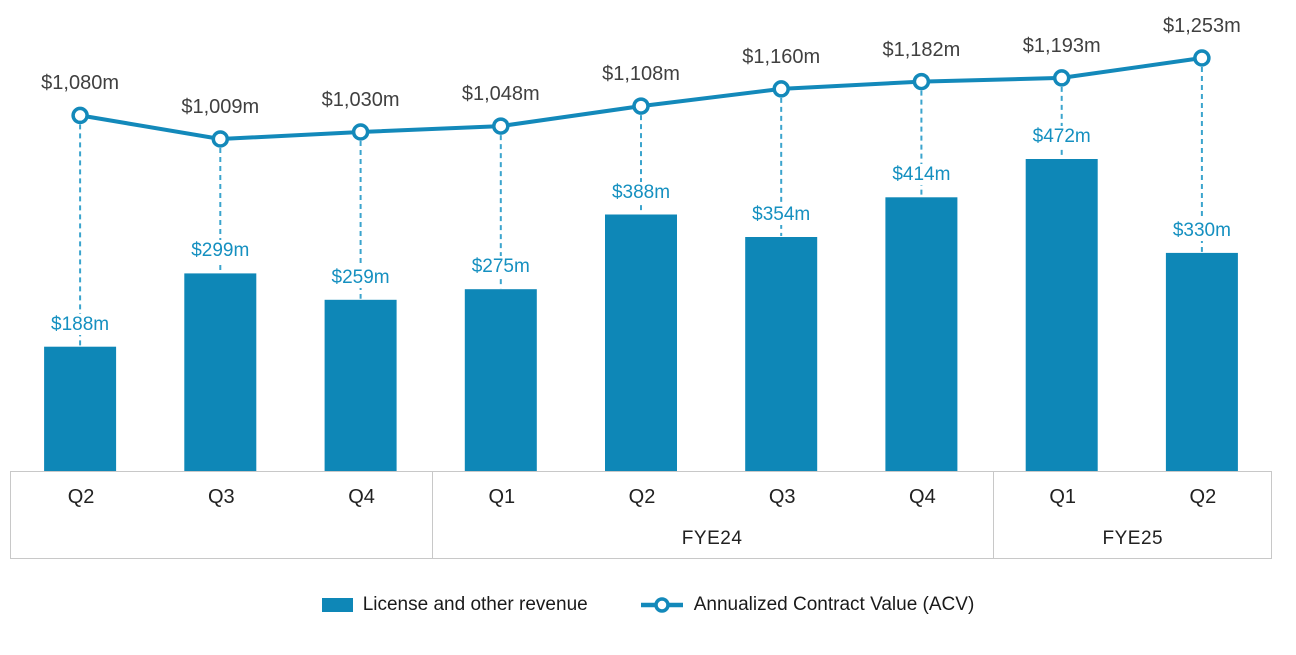 Image resolution: width=1296 pixels, height=655 pixels. What do you see at coordinates (80, 324) in the screenshot?
I see `bar-value-label: $188m` at bounding box center [80, 324].